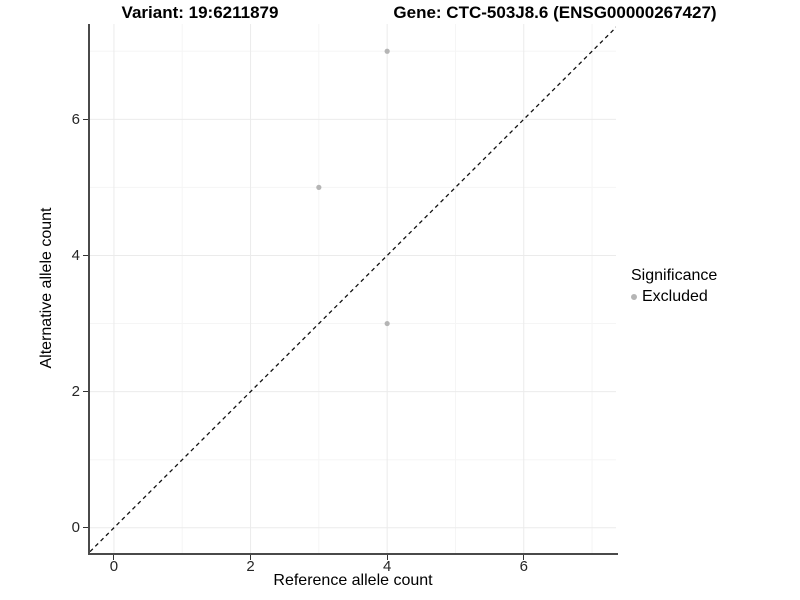 Image resolution: width=800 pixels, height=600 pixels. What do you see at coordinates (114, 566) in the screenshot?
I see `x-tick-label: 0` at bounding box center [114, 566].